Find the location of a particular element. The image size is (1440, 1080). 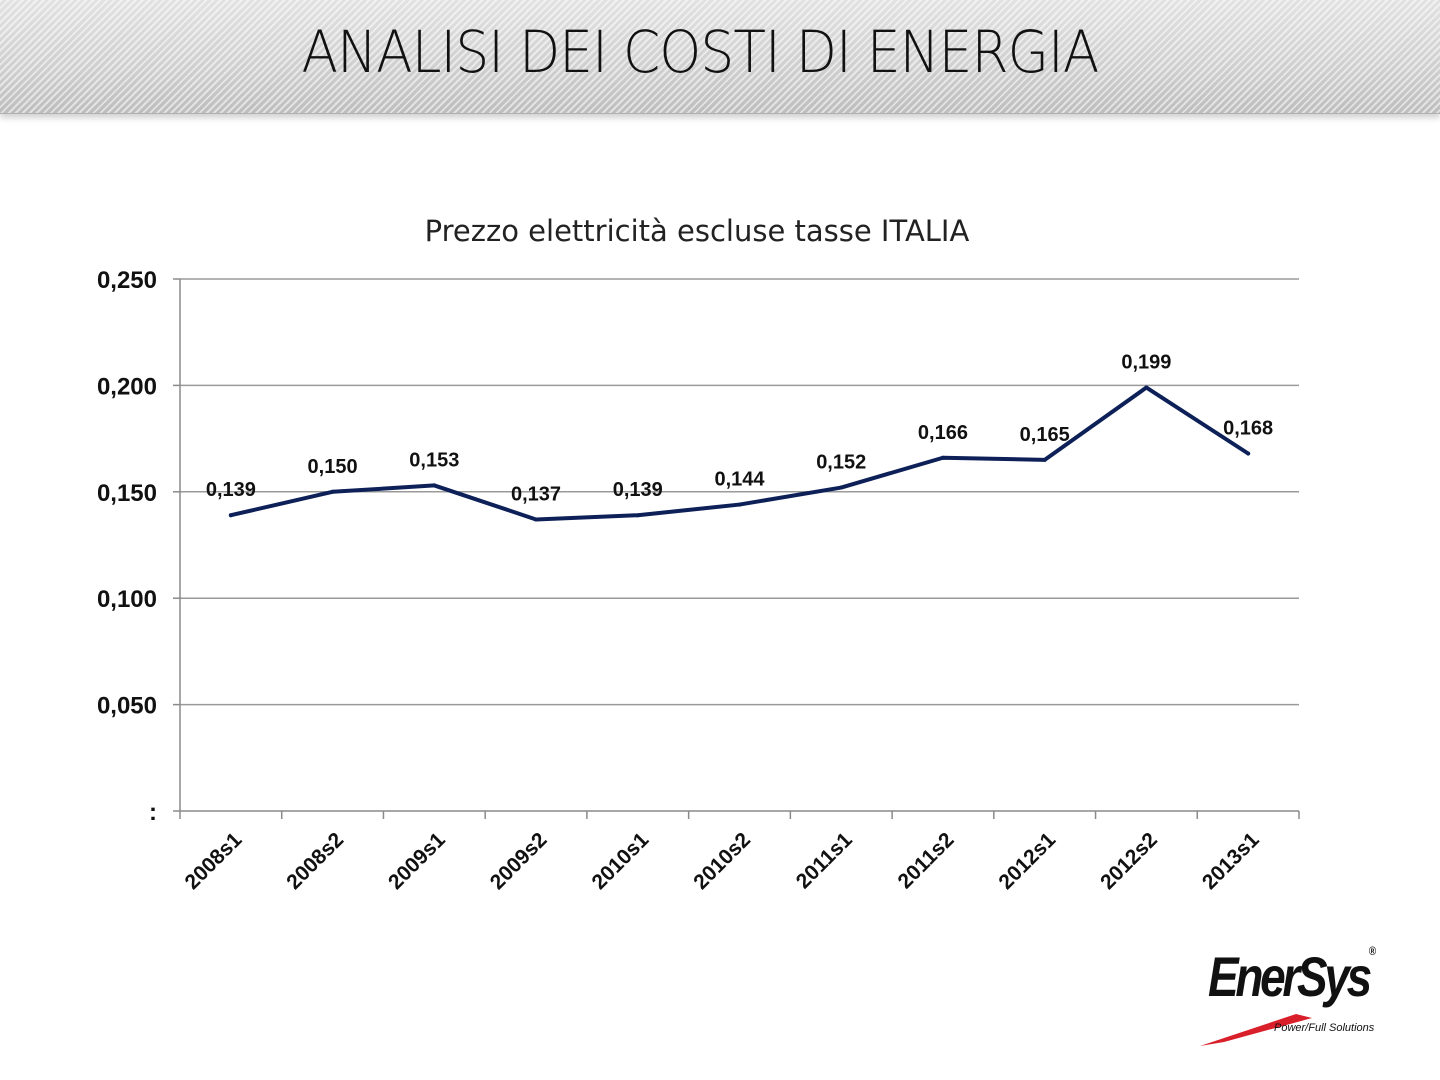

data-label: 0,168 is located at coordinates (1248, 428).